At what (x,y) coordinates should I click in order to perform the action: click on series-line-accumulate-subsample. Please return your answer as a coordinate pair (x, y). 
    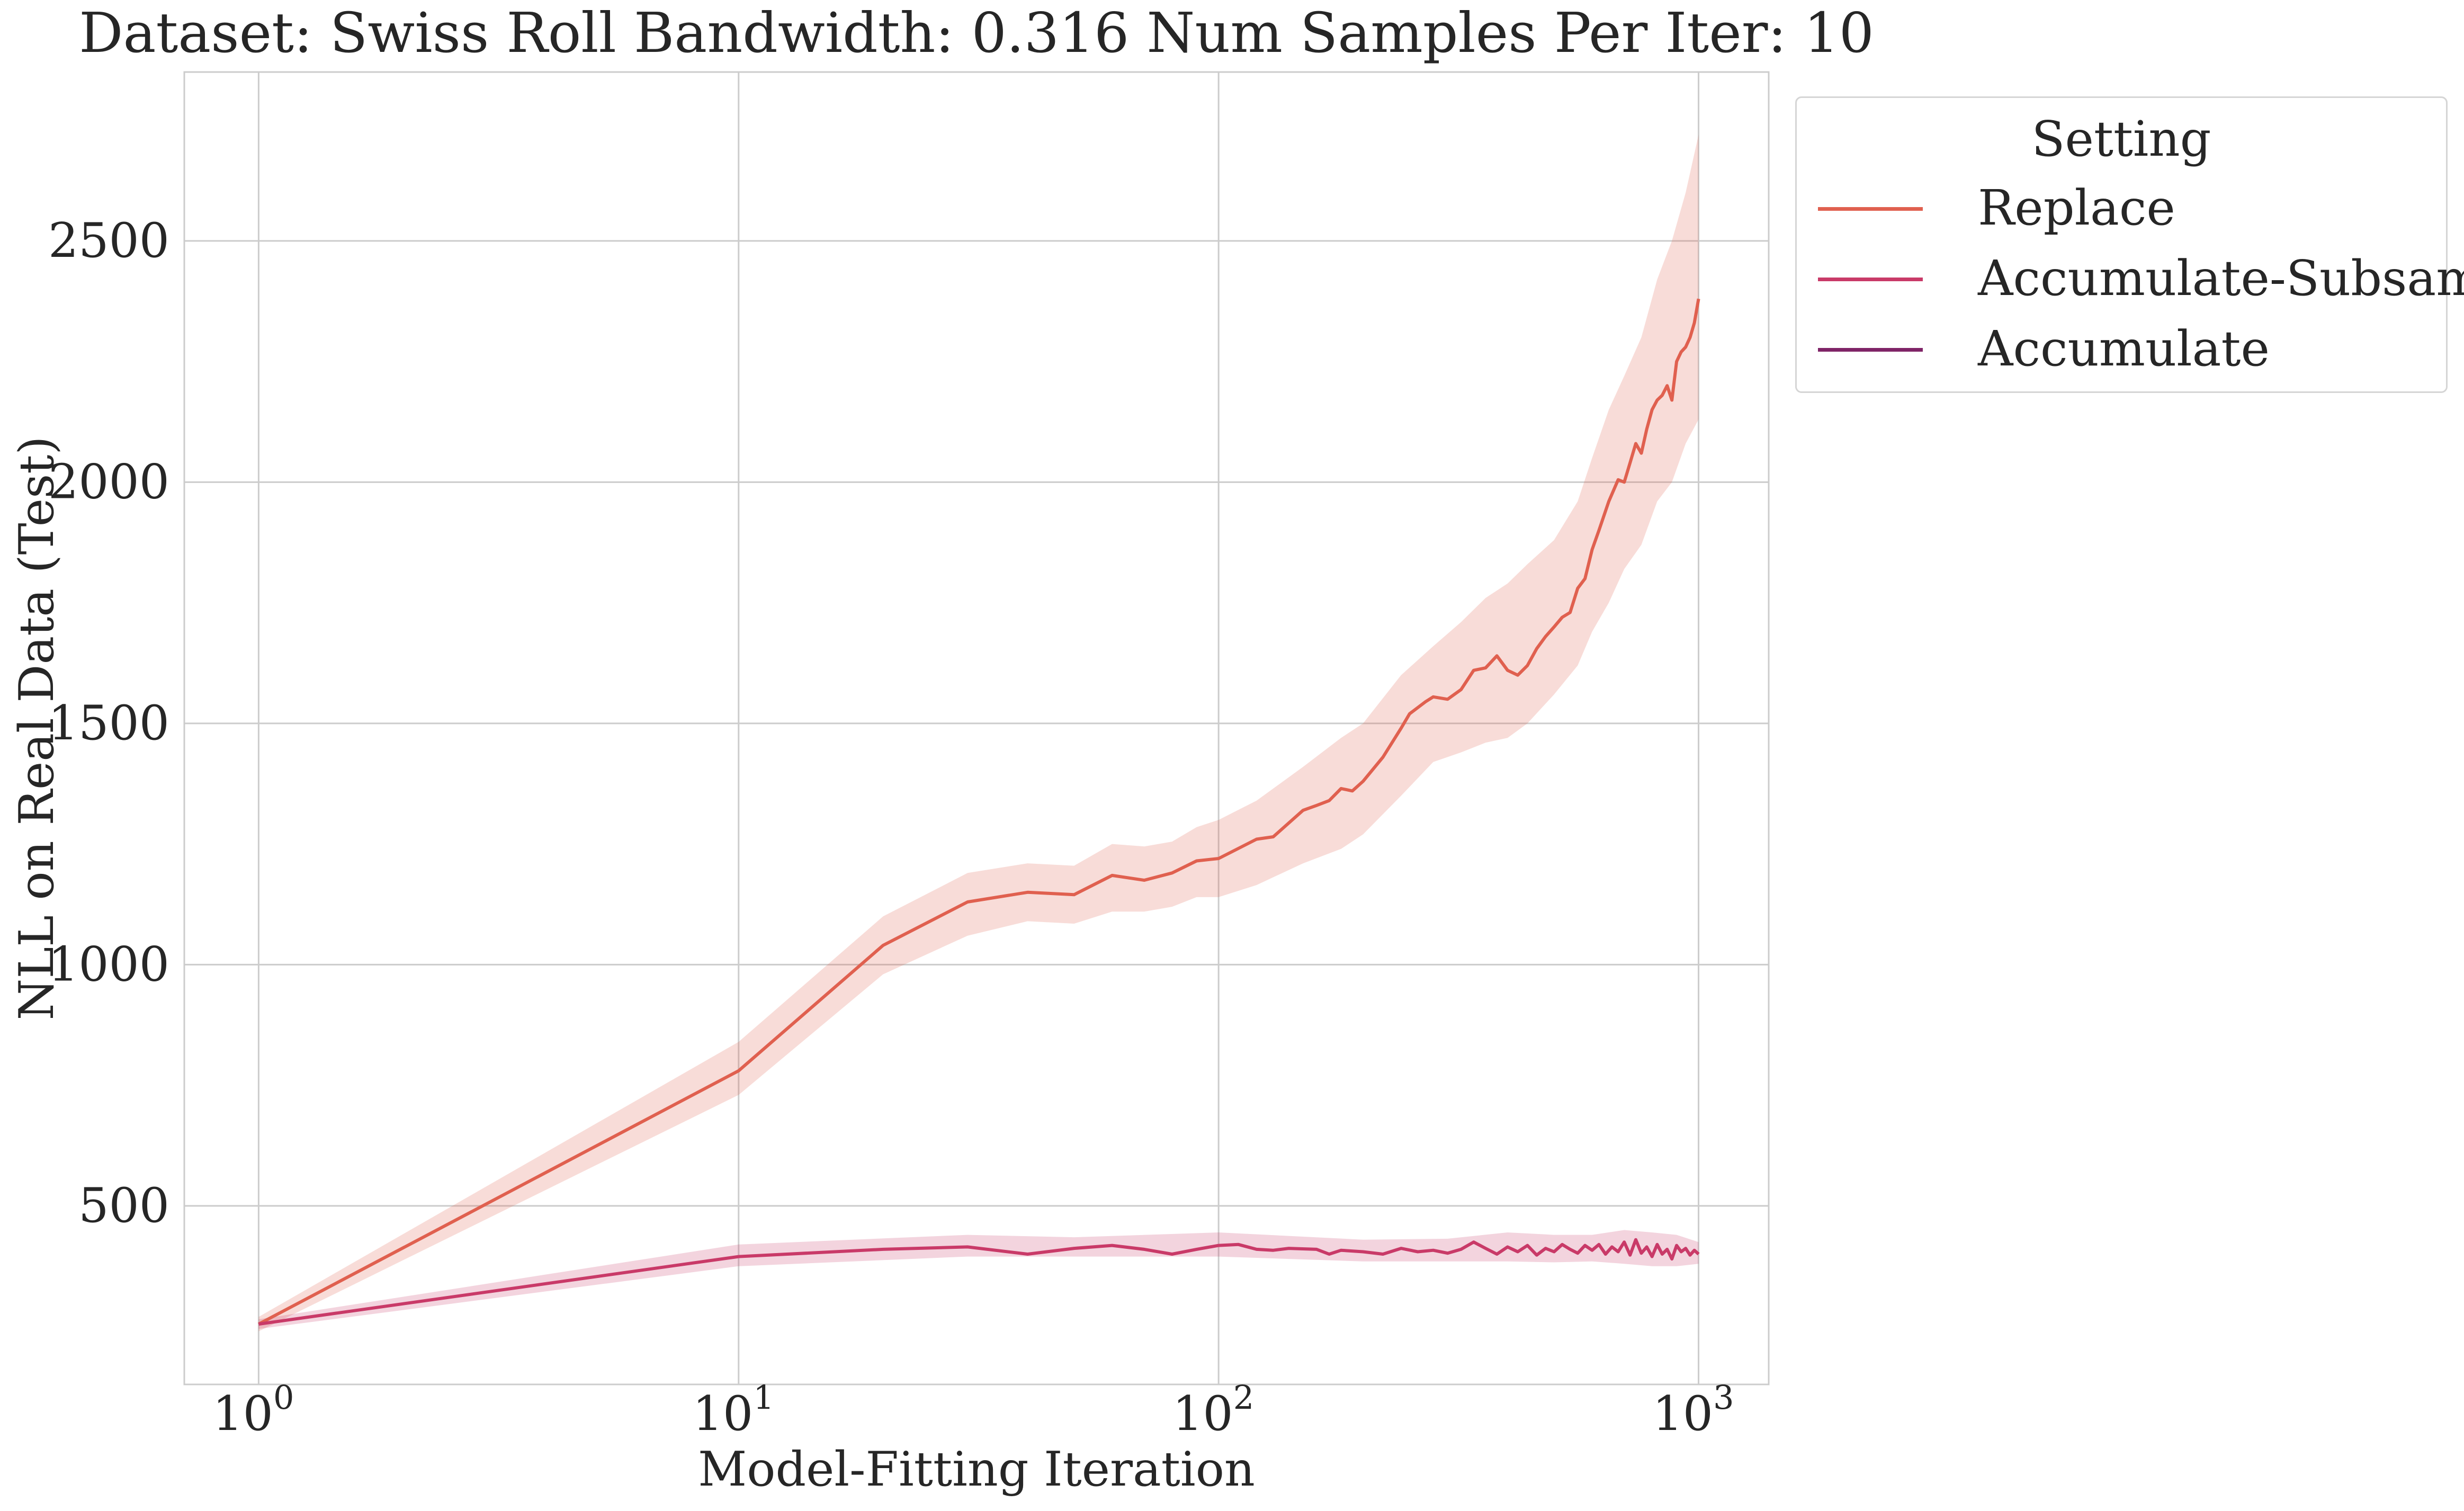
    Looking at the image, I should click on (979, 1282).